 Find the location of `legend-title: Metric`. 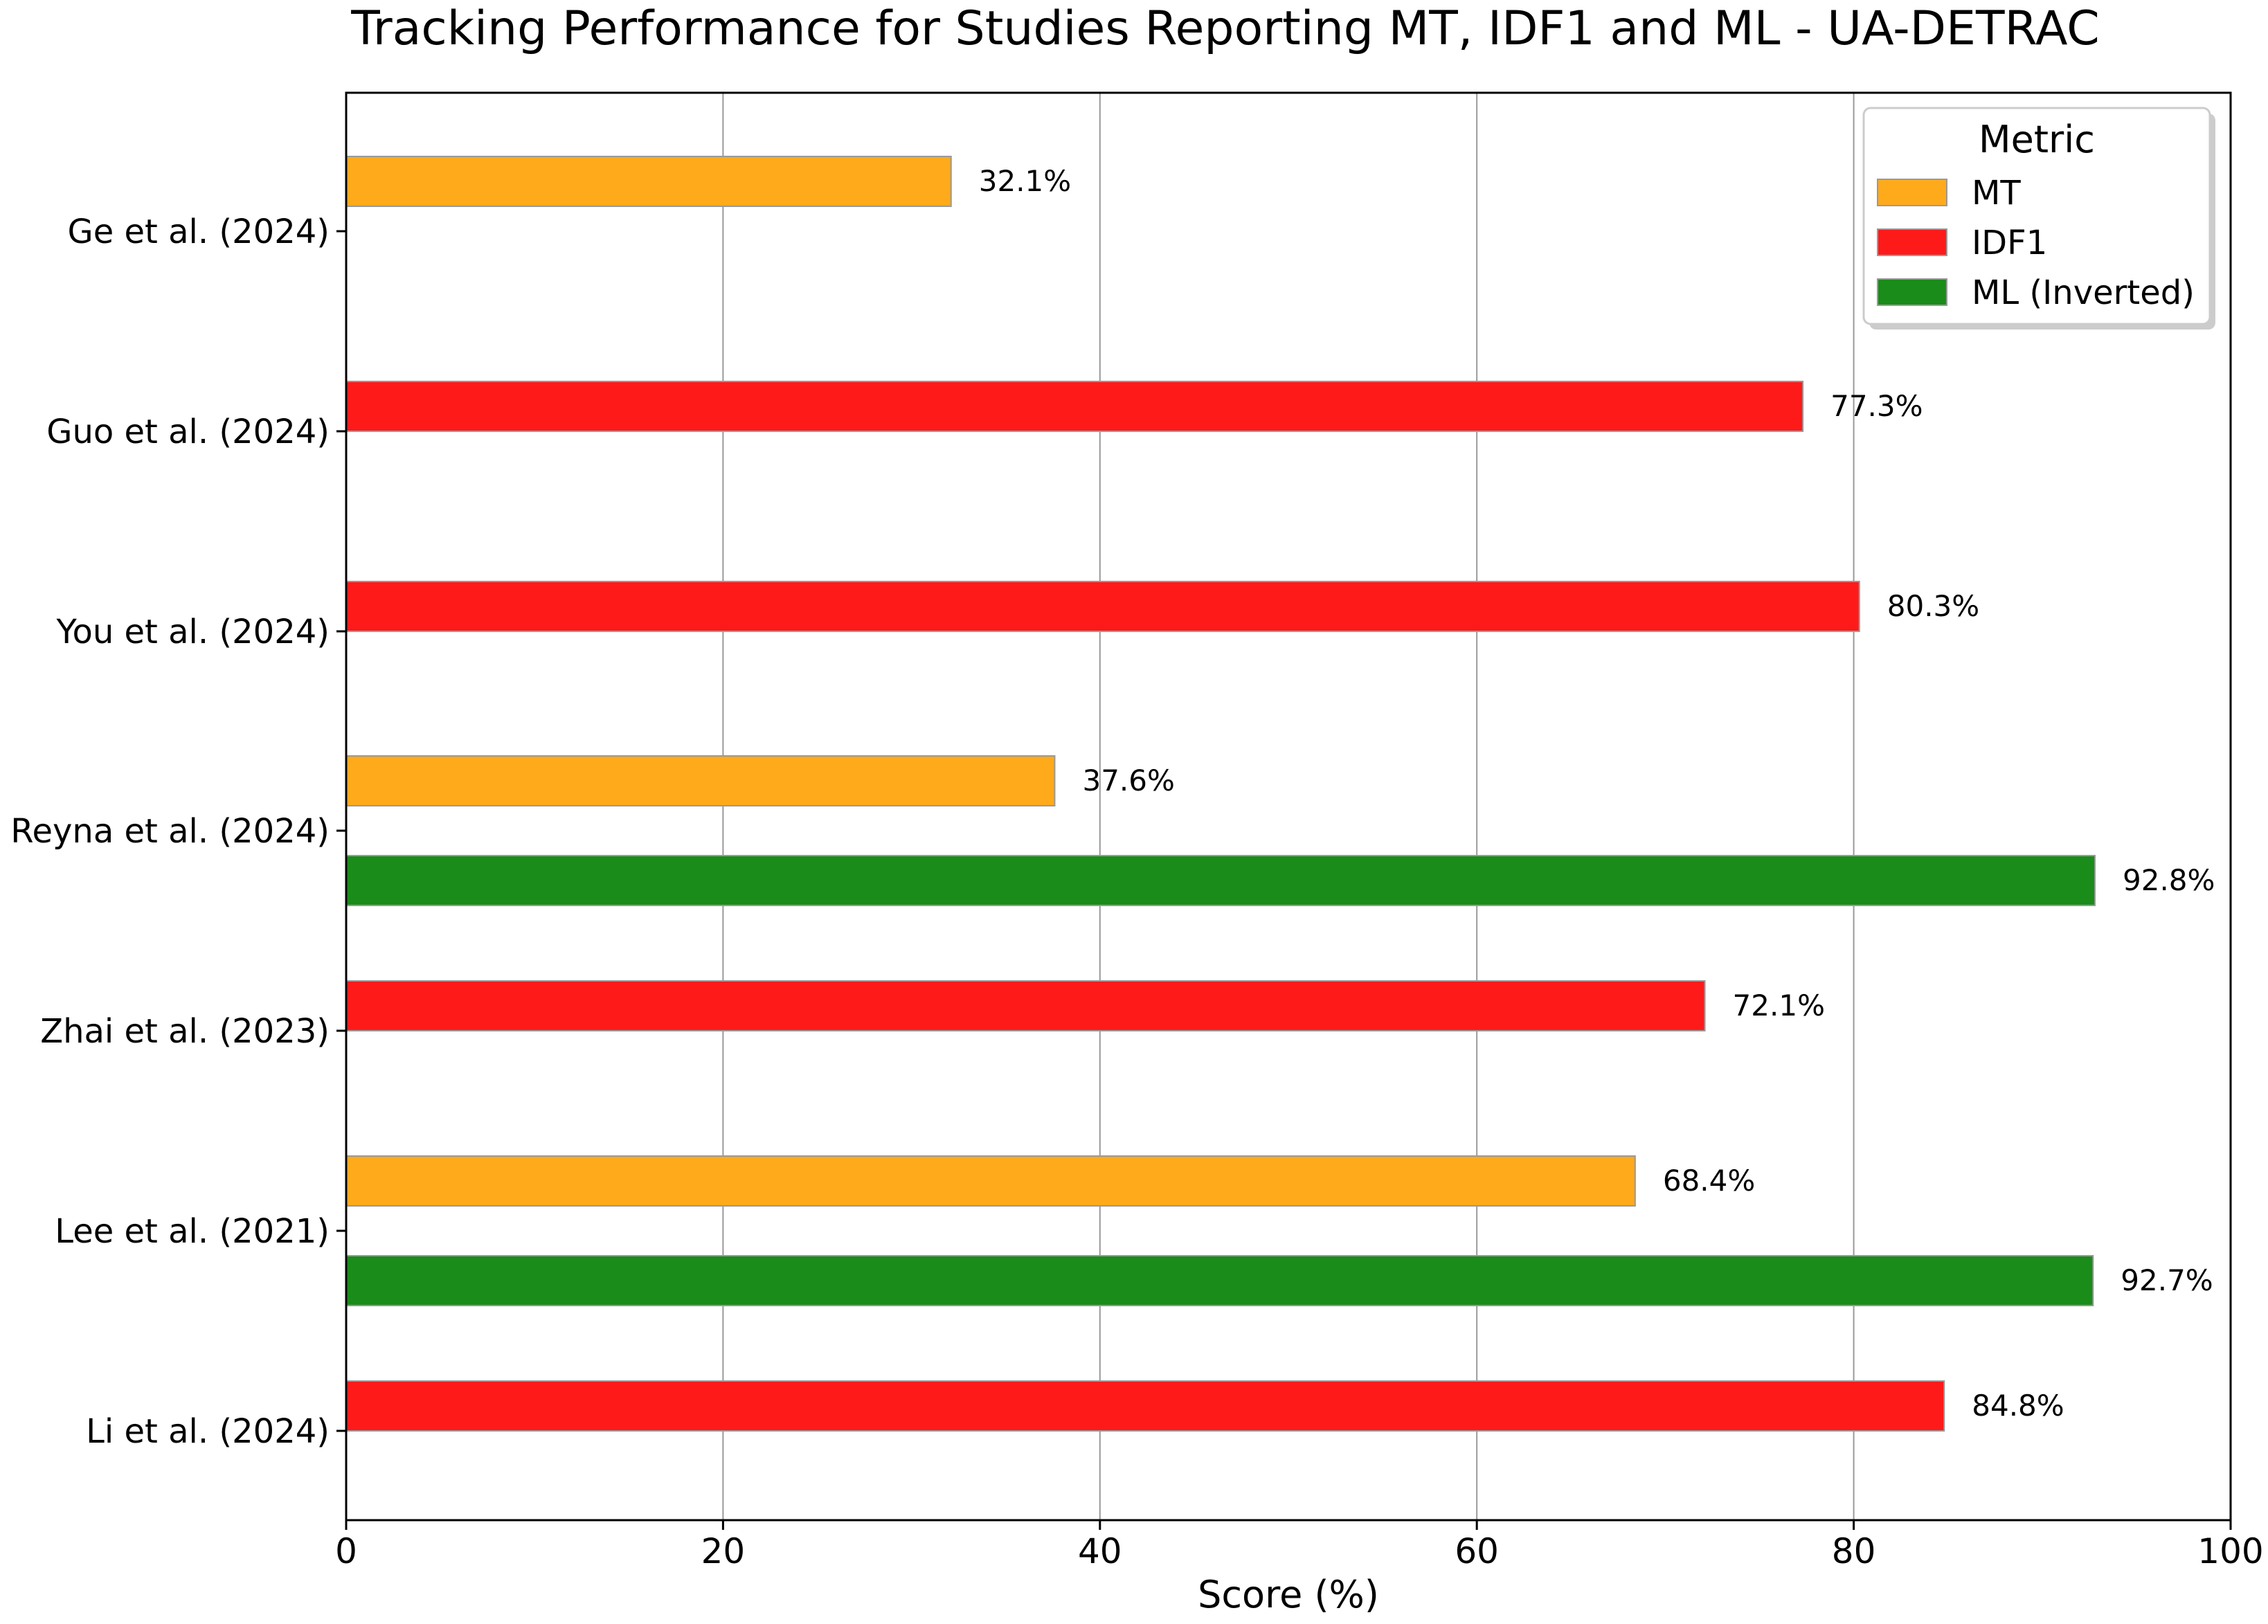

legend-title: Metric is located at coordinates (2037, 139).